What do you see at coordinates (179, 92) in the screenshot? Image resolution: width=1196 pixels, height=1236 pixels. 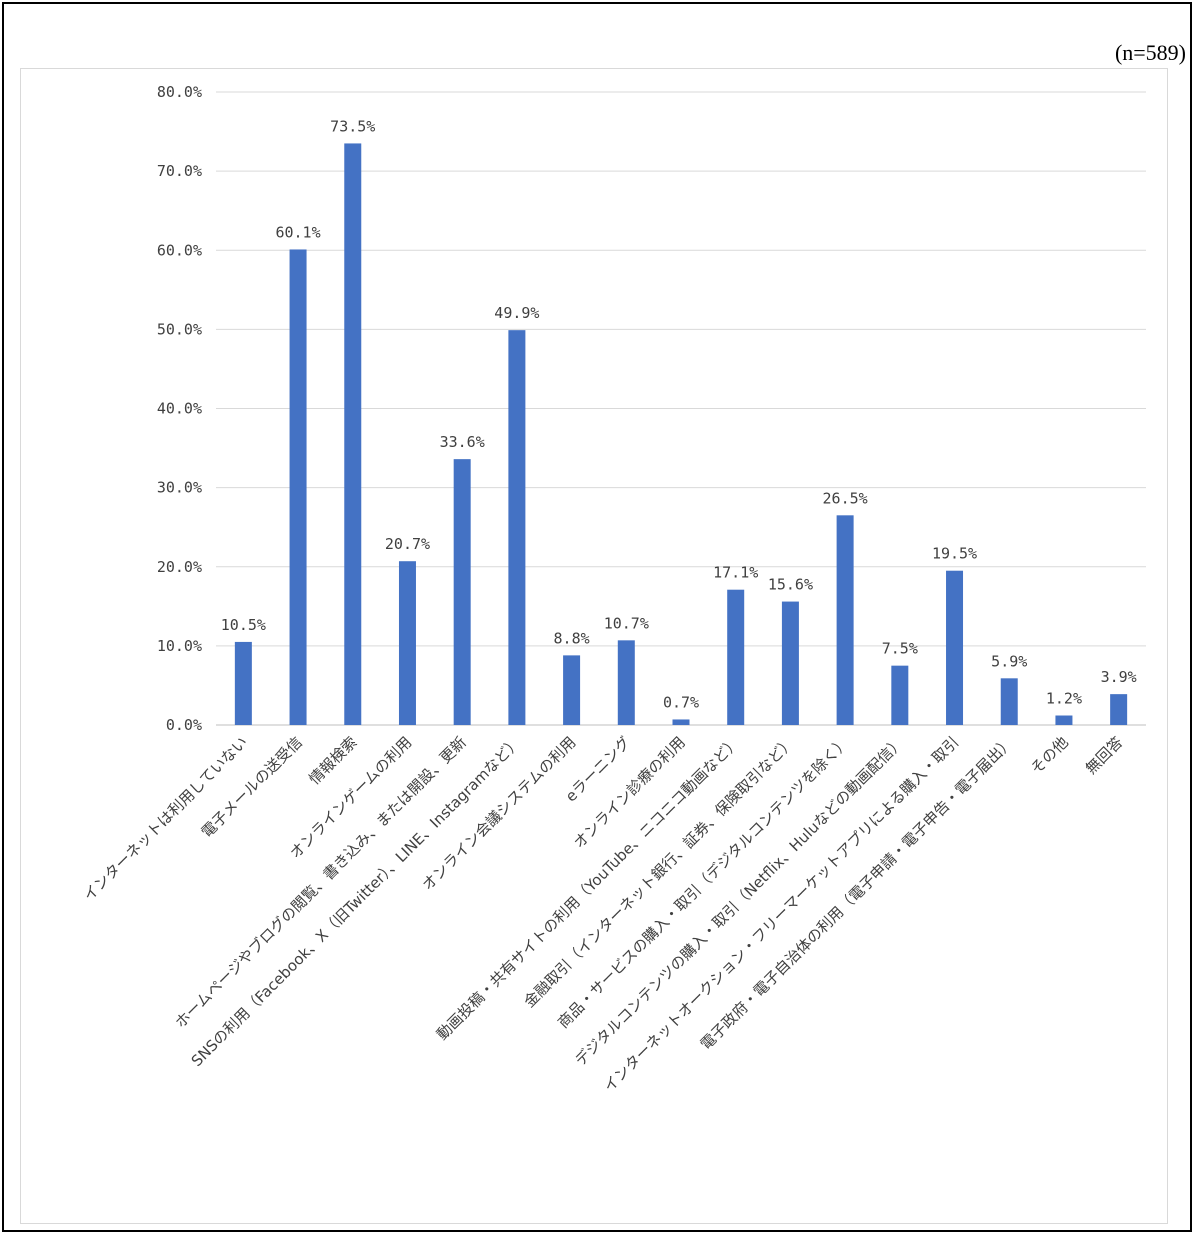 I see `y-tick-label: 80.0%` at bounding box center [179, 92].